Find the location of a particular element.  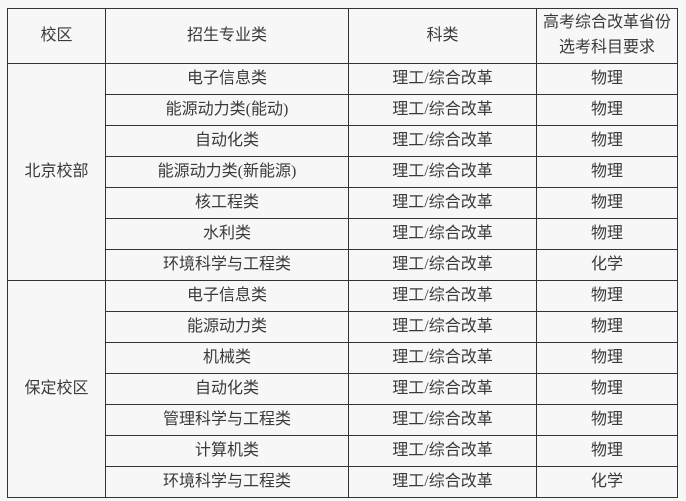

major-cell: 水利类 is located at coordinates (227, 234).